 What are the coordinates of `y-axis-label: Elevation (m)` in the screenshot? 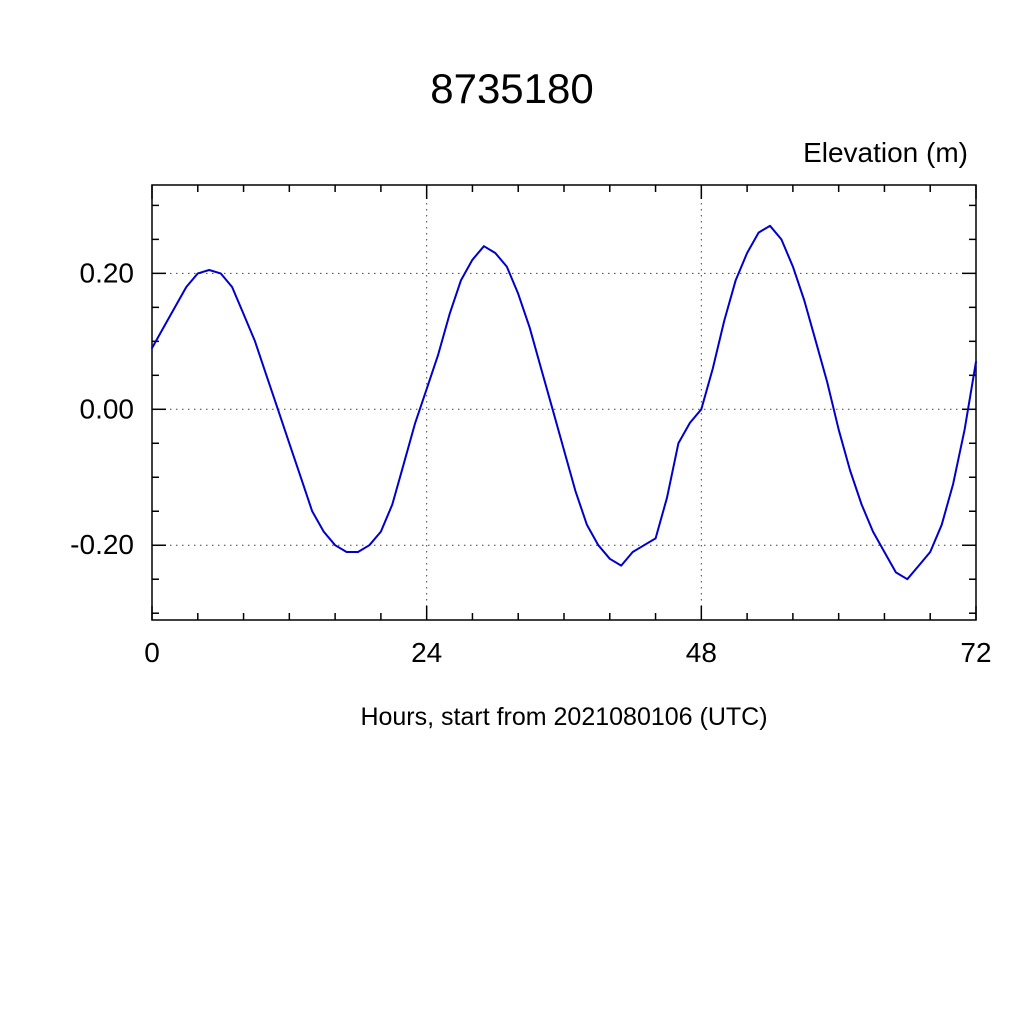 It's located at (885, 152).